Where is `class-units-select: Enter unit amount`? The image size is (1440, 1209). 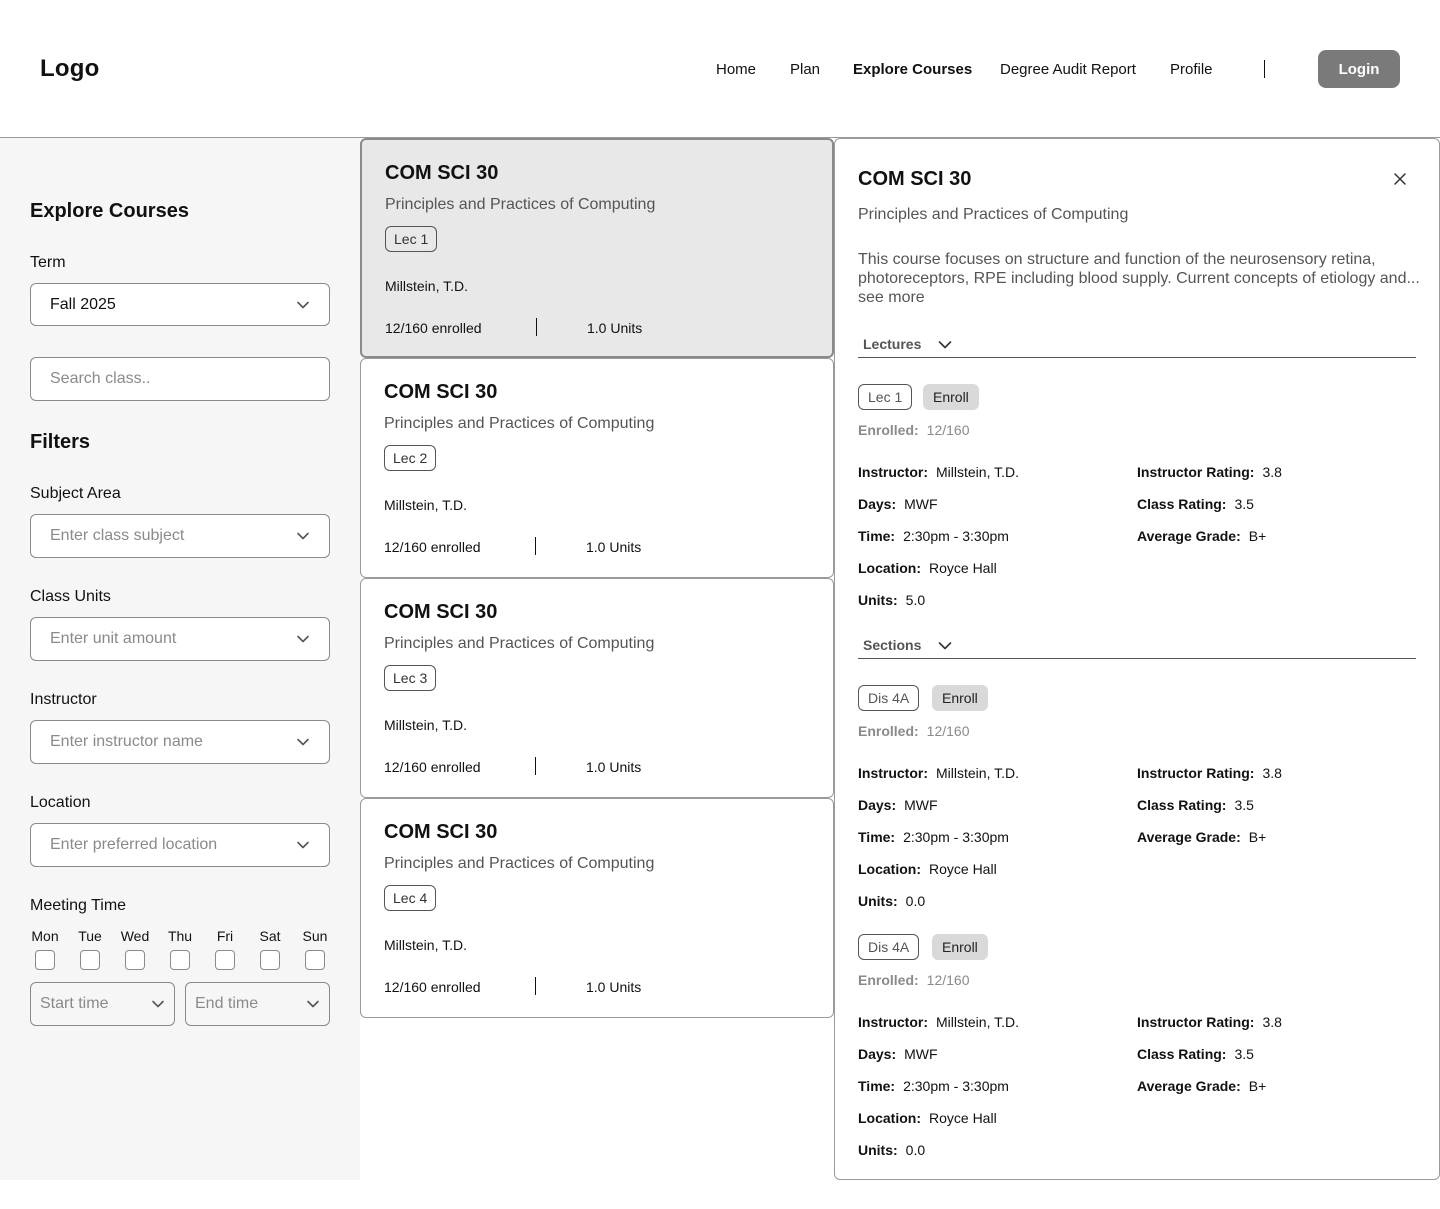
class-units-select: Enter unit amount is located at coordinates (180, 639).